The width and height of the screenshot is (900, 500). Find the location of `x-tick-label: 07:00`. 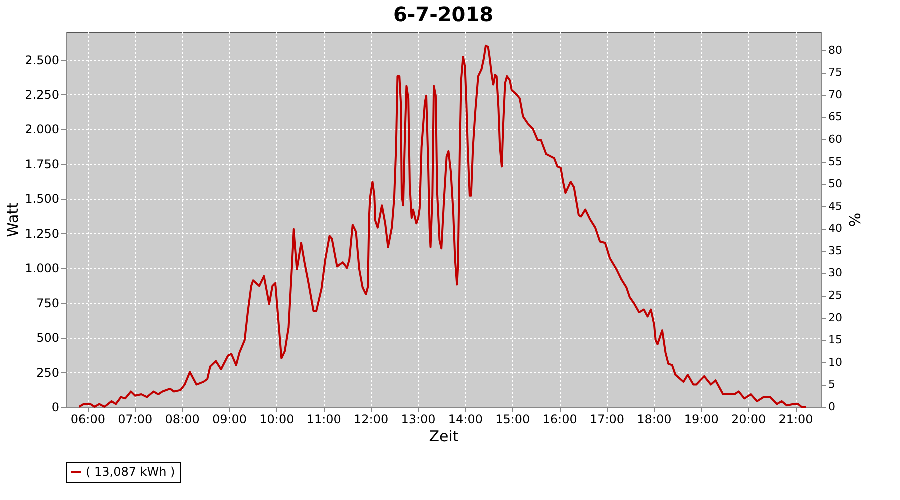

x-tick-label: 07:00 is located at coordinates (135, 419).